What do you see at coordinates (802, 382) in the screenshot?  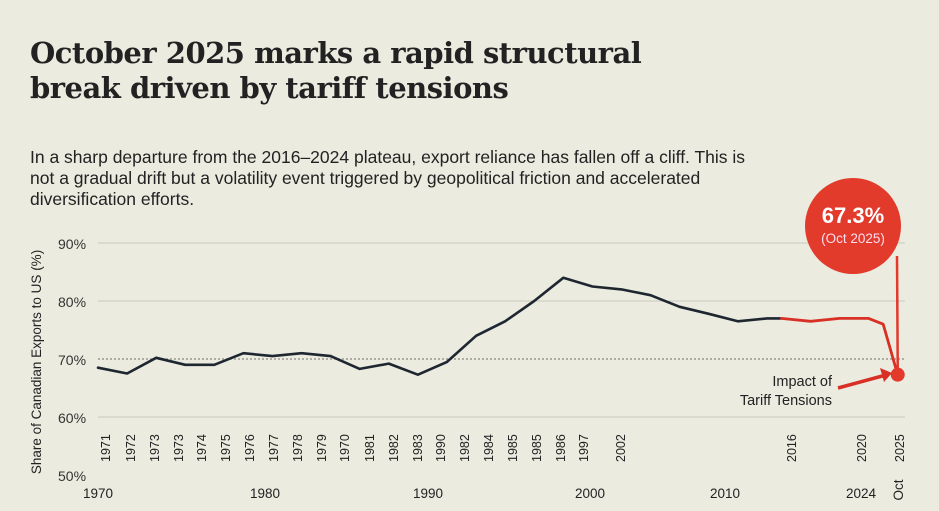 I see `annotation-text: Impact of` at bounding box center [802, 382].